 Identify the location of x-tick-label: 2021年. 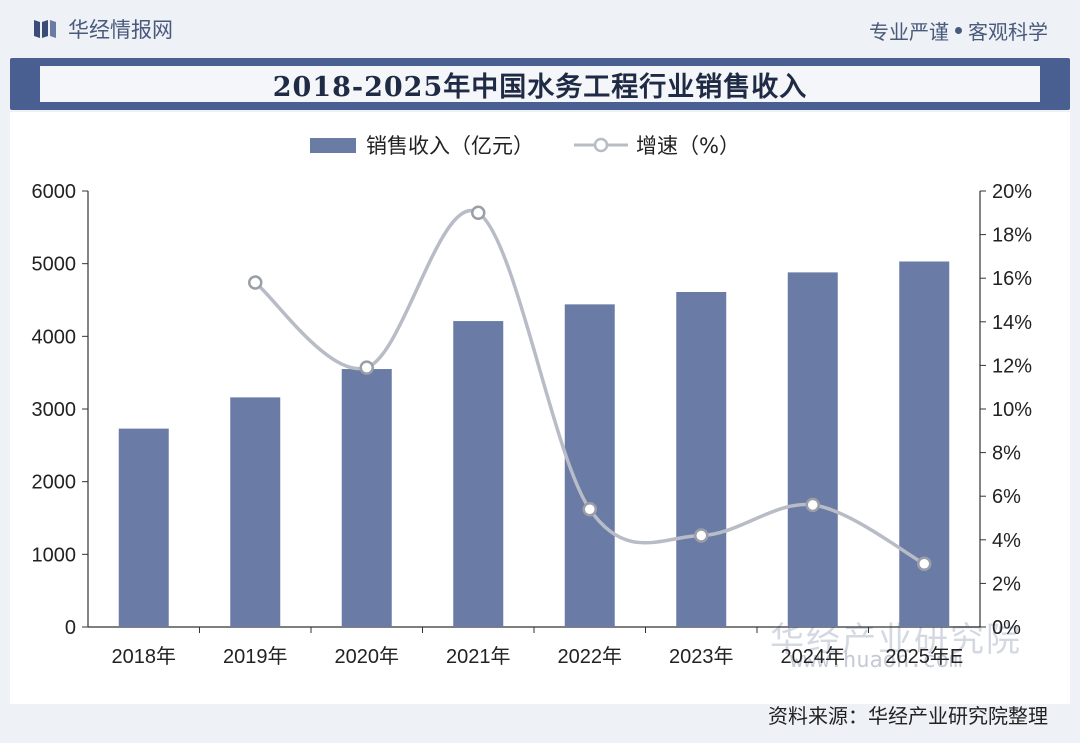
(478, 656).